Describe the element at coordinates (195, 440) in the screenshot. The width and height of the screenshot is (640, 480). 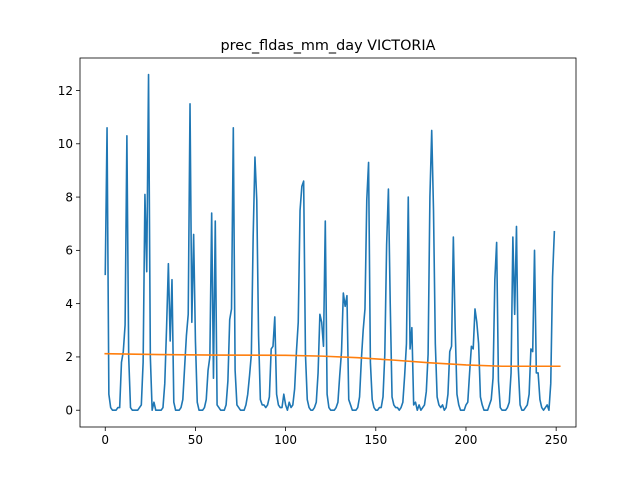
I see `x-tick-label: 50` at that location.